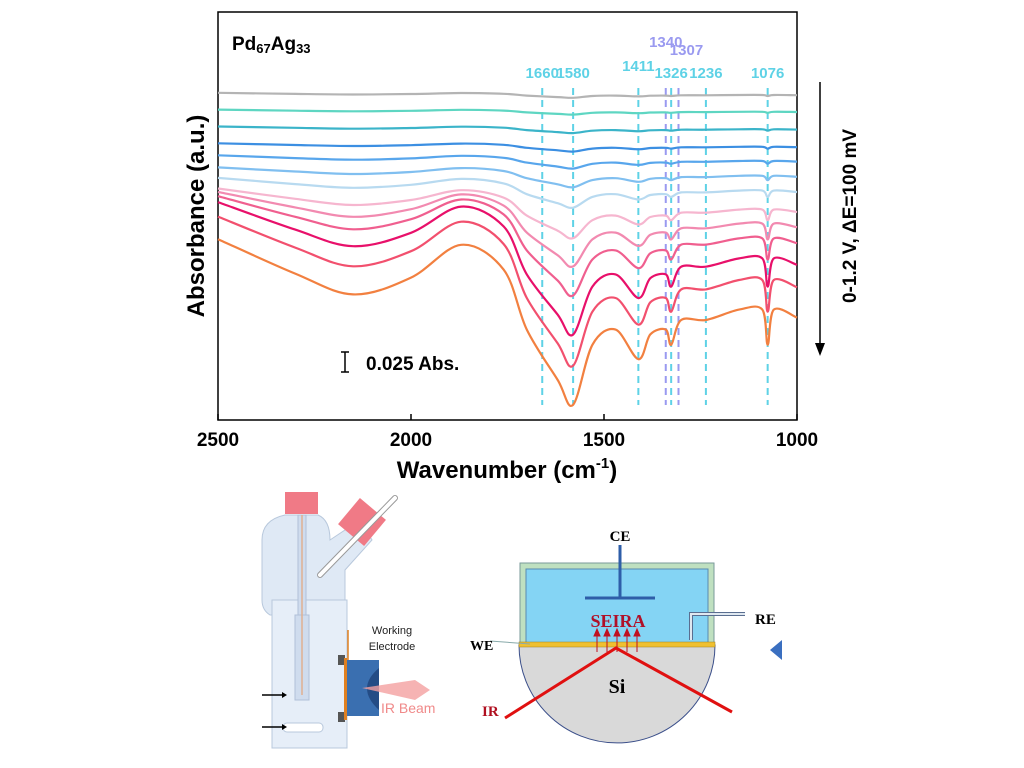  What do you see at coordinates (542, 73) in the screenshot?
I see `peak-label: 1660` at bounding box center [542, 73].